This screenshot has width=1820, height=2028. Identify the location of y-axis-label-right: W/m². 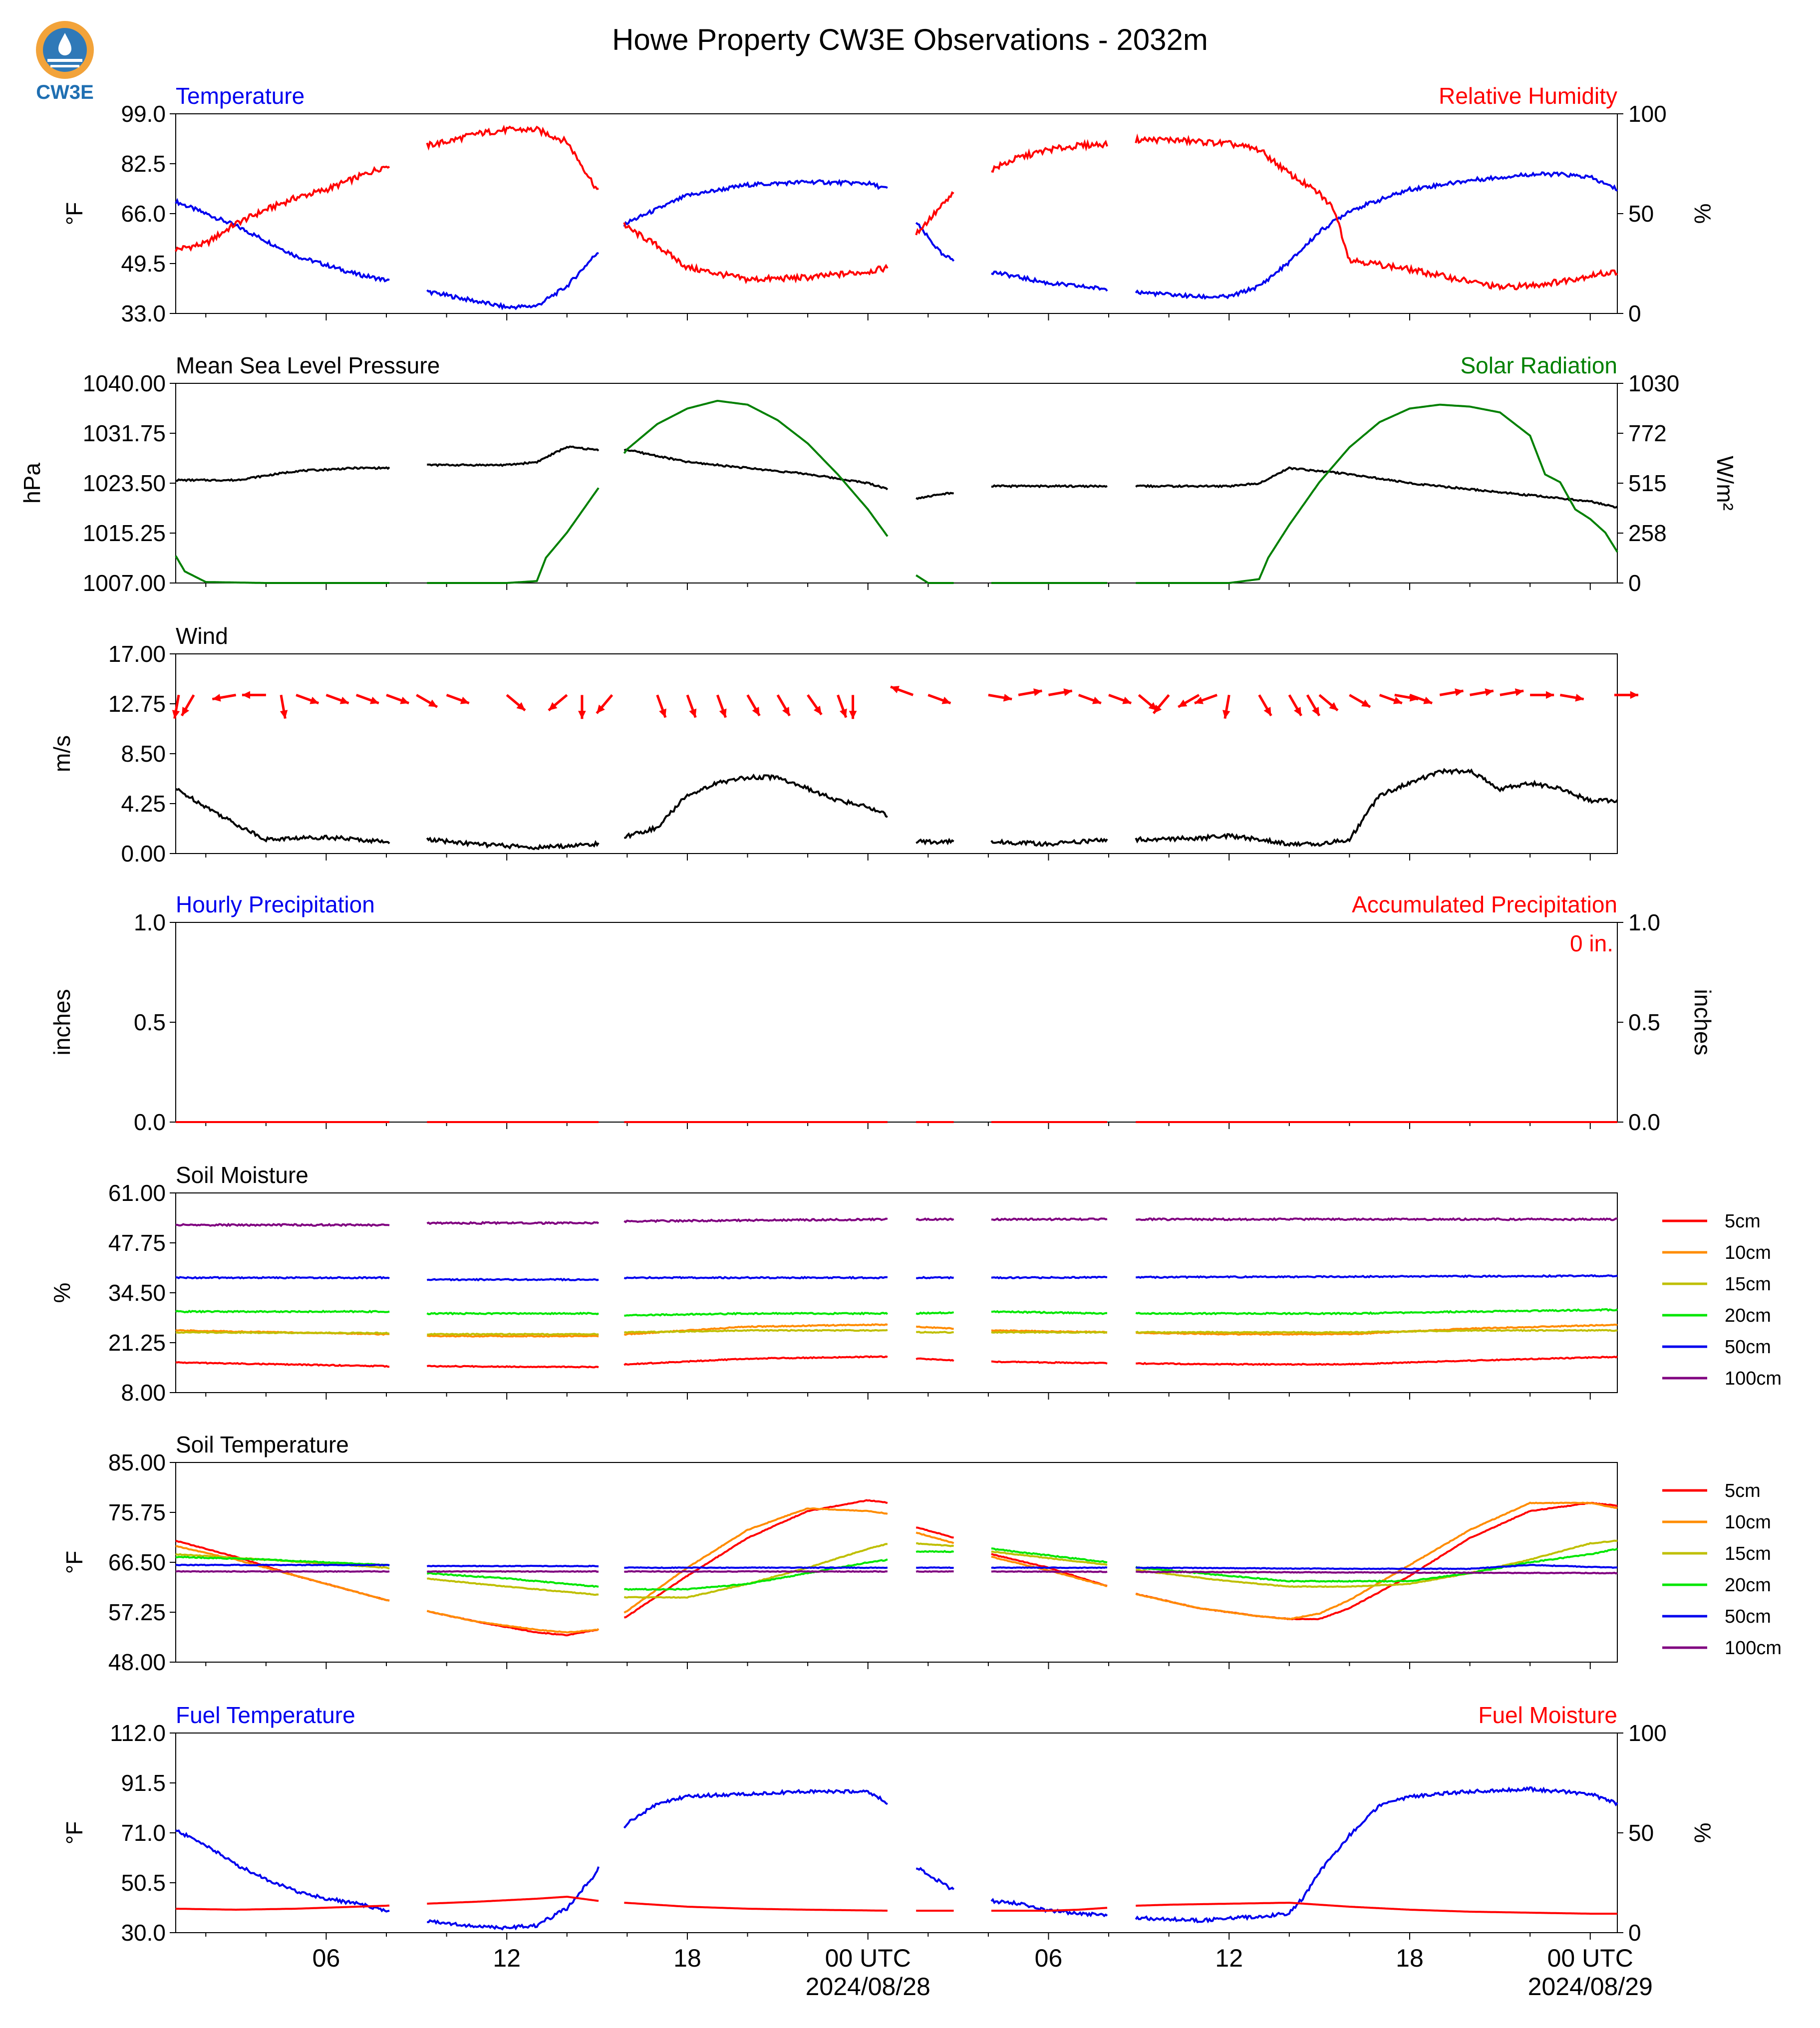
(1725, 483).